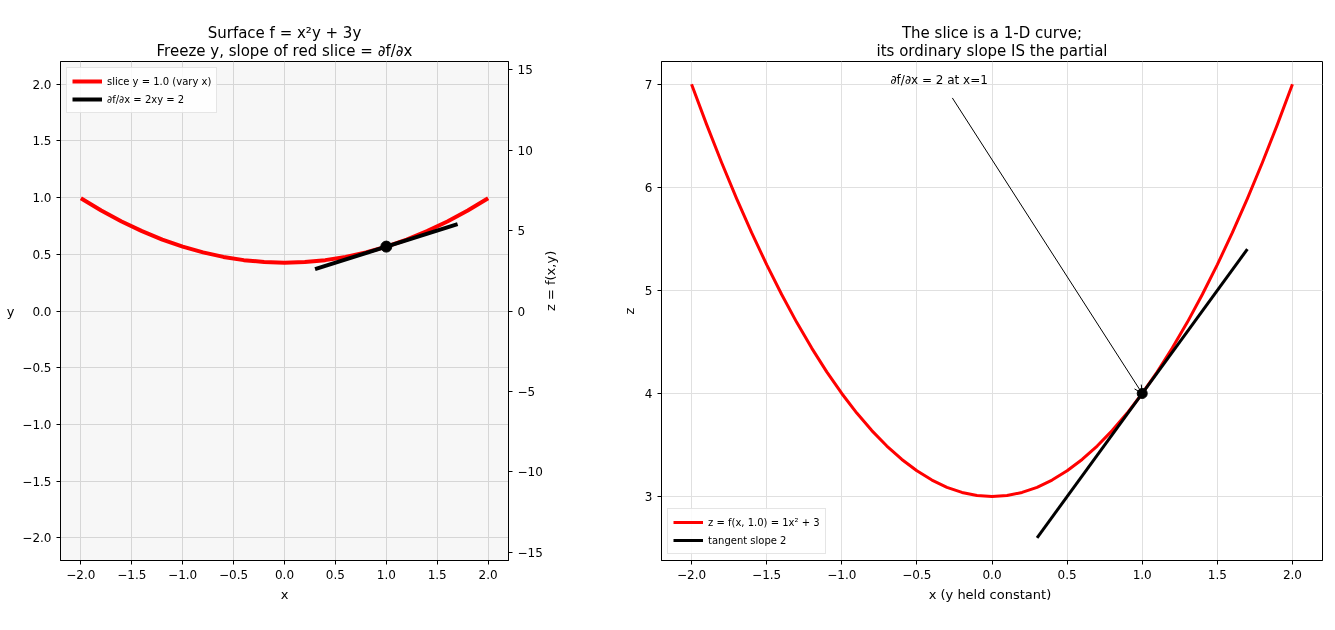  I want to click on y-tick-label: 6, so click(648, 187).